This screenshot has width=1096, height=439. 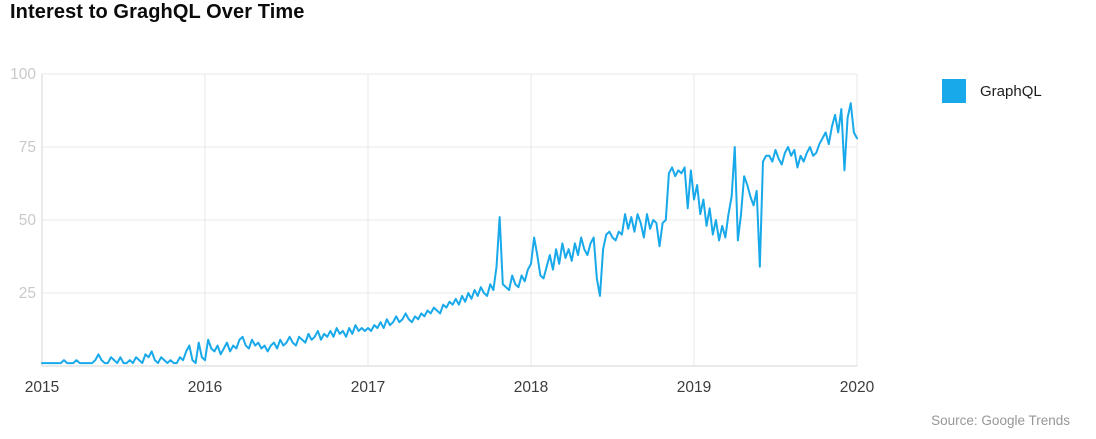 I want to click on y-tick-label: 25, so click(x=27, y=293).